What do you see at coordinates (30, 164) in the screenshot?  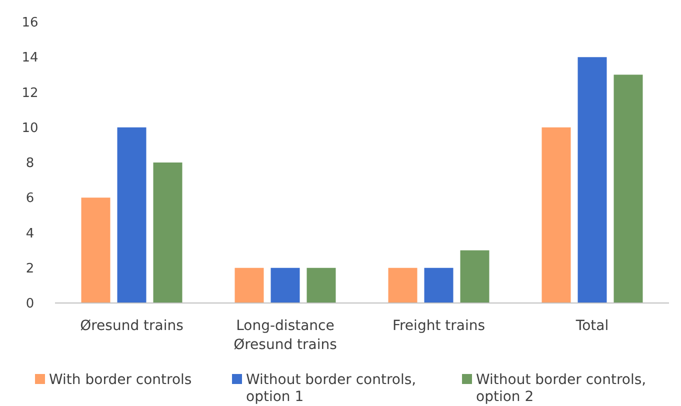 I see `y-tick-label: 8` at bounding box center [30, 164].